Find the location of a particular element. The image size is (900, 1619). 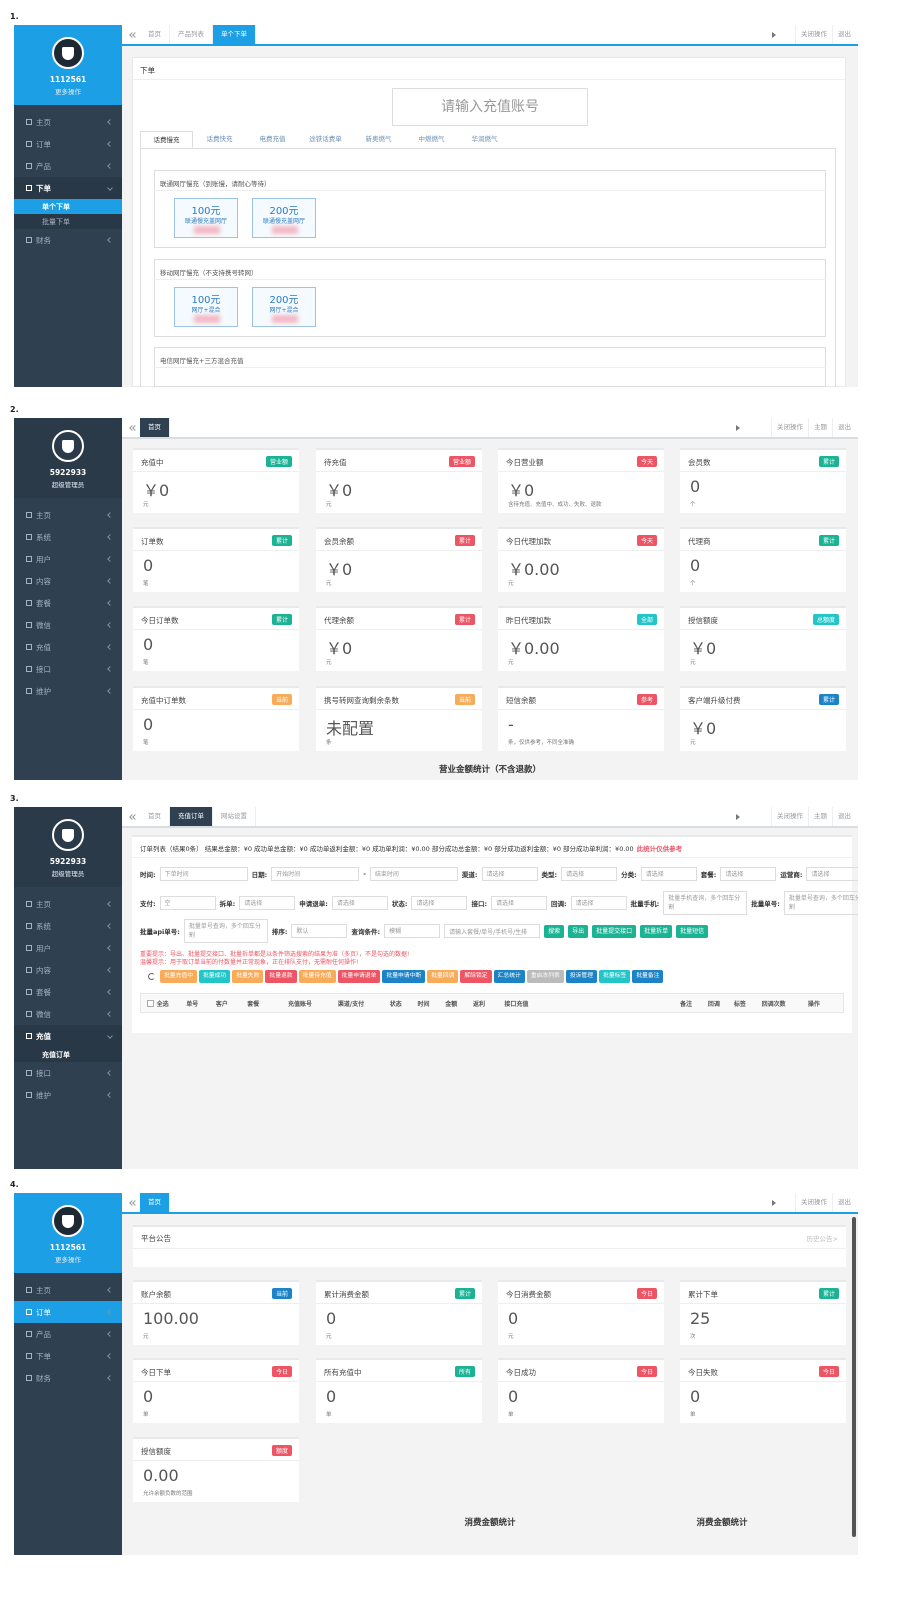

menu-label: 产品 is located at coordinates (43, 1334).